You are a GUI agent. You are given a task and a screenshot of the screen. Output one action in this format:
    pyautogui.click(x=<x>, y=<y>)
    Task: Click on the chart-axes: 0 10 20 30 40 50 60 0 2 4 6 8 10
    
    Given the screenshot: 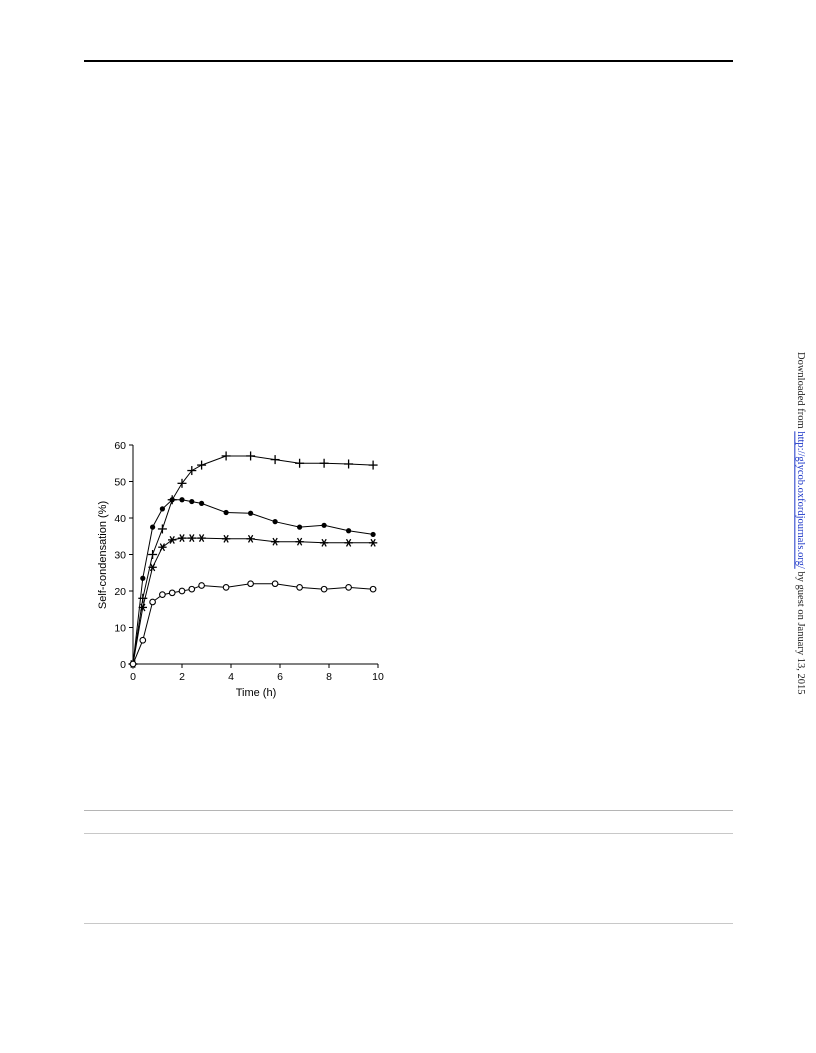 What is the action you would take?
    pyautogui.click(x=249, y=561)
    